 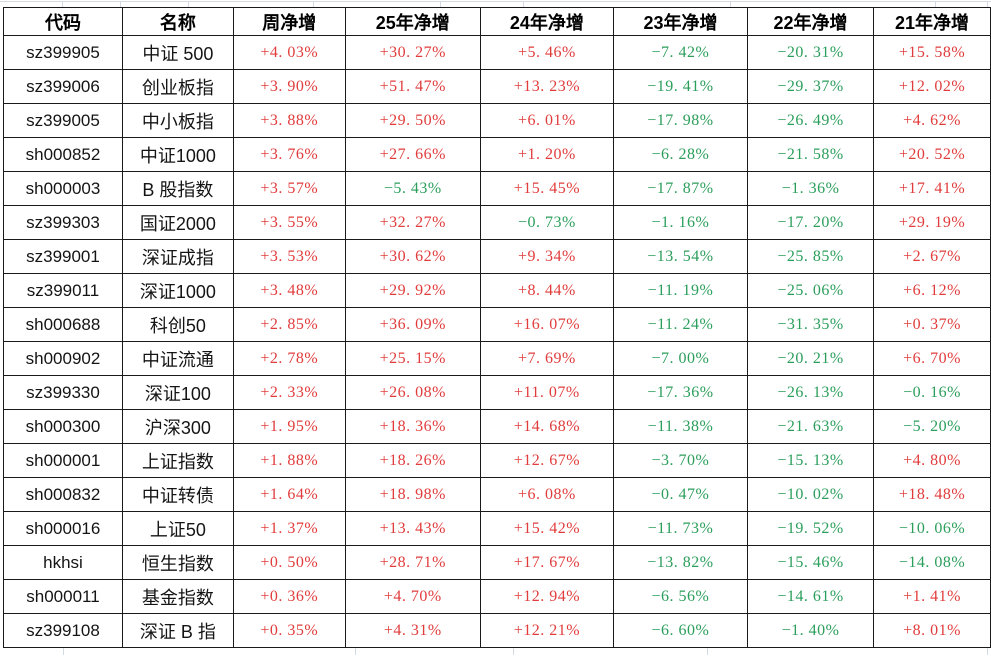 I want to click on cell-value-y23: −11. 73%, so click(x=680, y=528).